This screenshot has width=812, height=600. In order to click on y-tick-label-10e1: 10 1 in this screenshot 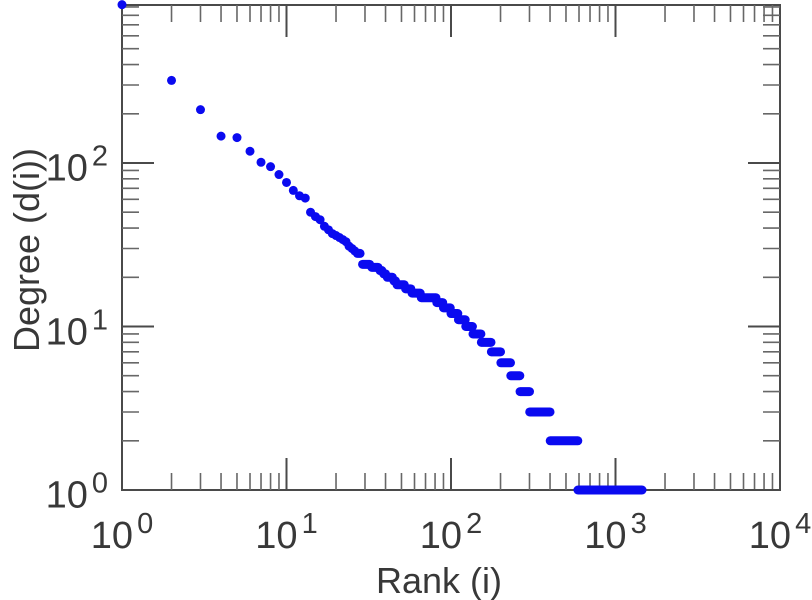, I will do `click(54, 329)`.